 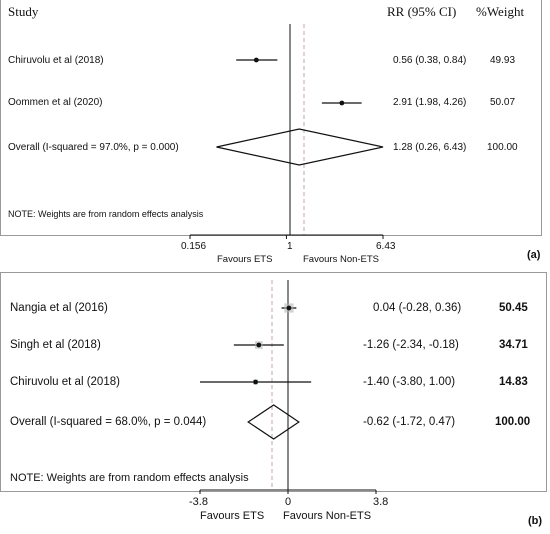 What do you see at coordinates (417, 308) in the screenshot?
I see `study-ci-text: 0.04 (-0.28, 0.36)` at bounding box center [417, 308].